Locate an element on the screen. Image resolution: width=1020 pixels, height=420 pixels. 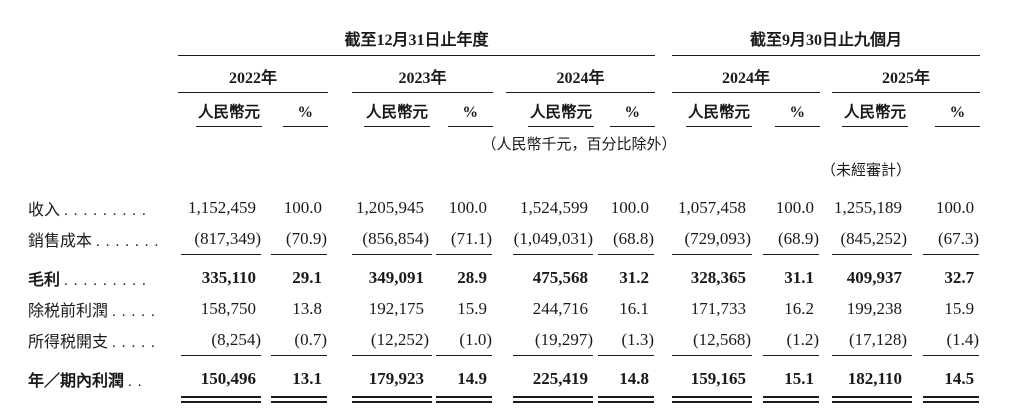
value-cell: (1.4) is located at coordinates (963, 339).